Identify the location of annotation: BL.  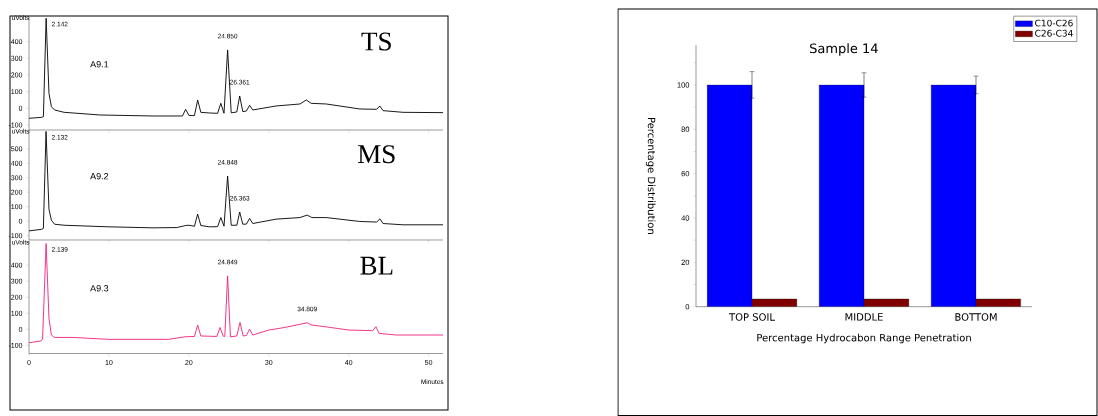
(376, 265).